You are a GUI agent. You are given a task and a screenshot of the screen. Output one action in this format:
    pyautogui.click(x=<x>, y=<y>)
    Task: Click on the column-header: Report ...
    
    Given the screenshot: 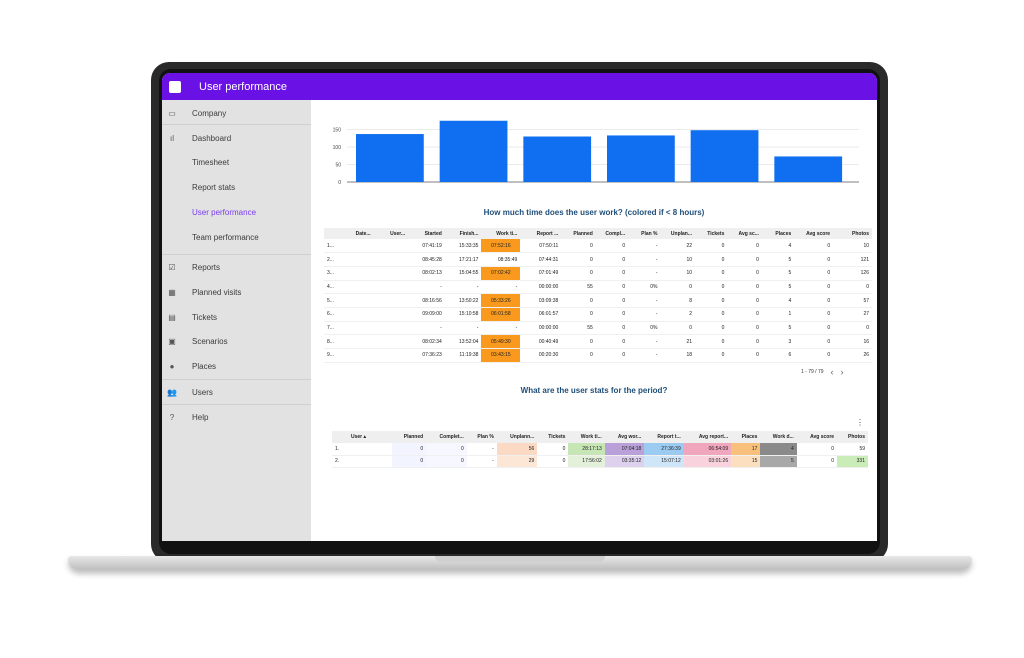 What is the action you would take?
    pyautogui.click(x=541, y=233)
    